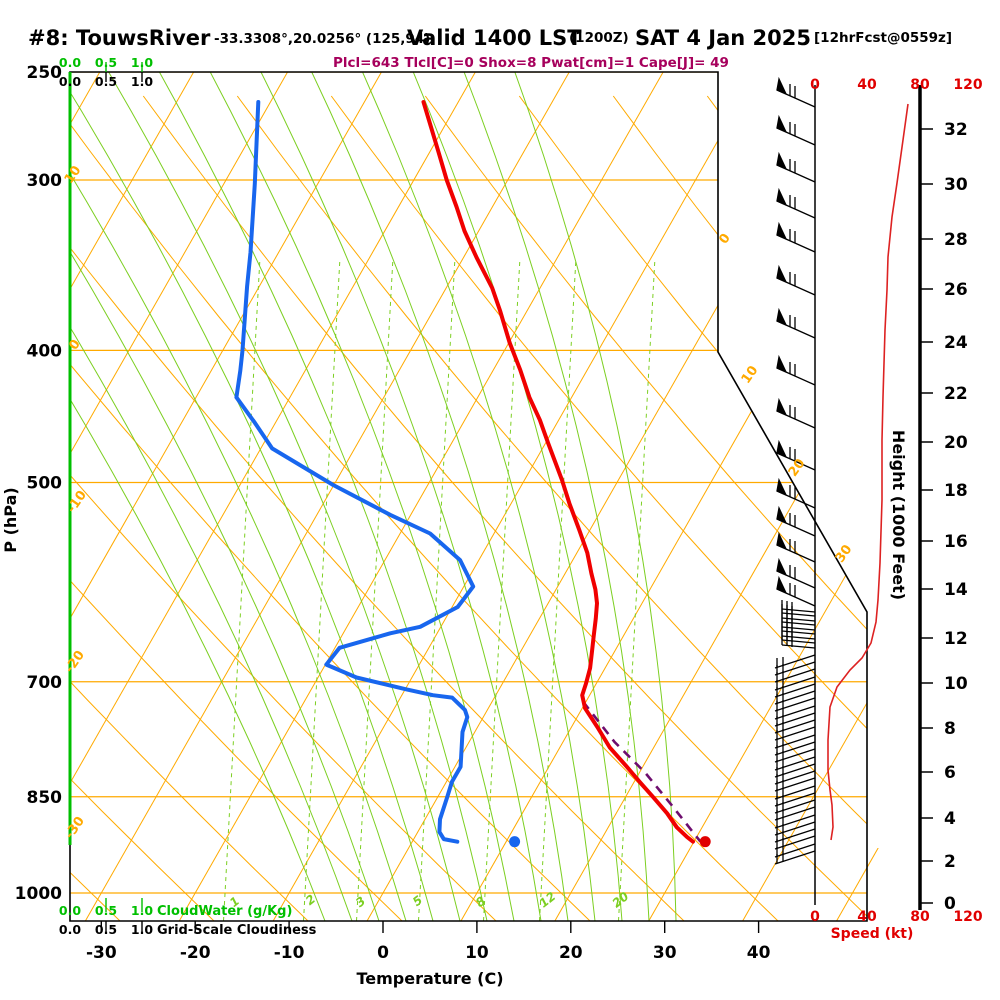  I want to click on height-tick-label: 4, so click(950, 819).